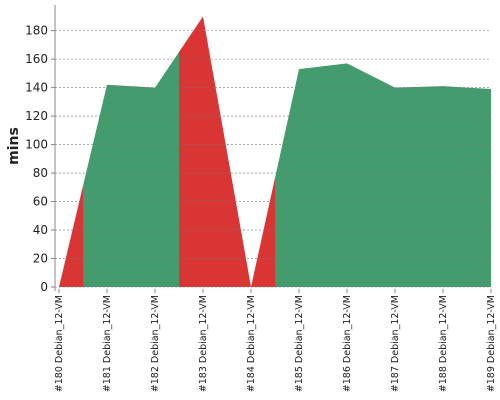 The width and height of the screenshot is (500, 400). I want to click on y-tick-label: 120, so click(36, 116).